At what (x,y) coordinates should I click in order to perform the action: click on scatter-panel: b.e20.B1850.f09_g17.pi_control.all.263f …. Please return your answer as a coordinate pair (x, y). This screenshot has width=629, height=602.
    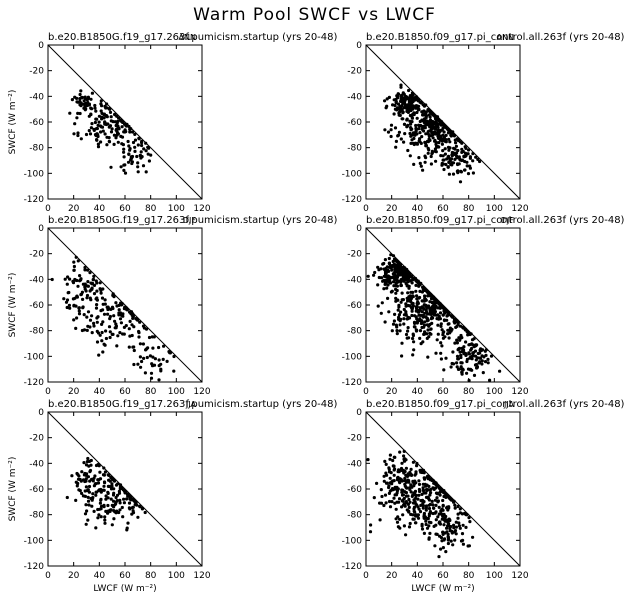
    Looking at the image, I should click on (483, 496).